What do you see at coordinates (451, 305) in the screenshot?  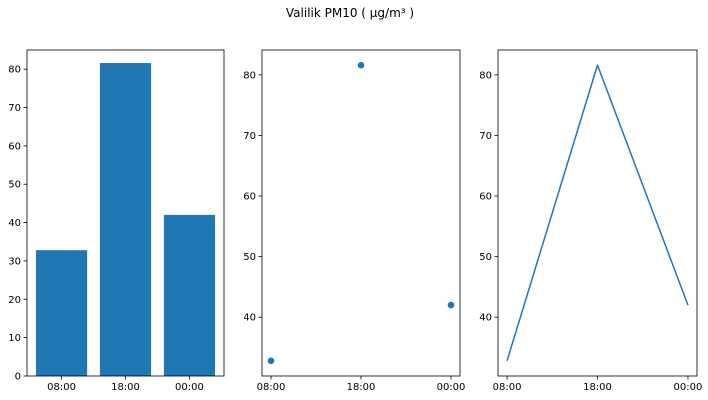 I see `scatter-point-00:00` at bounding box center [451, 305].